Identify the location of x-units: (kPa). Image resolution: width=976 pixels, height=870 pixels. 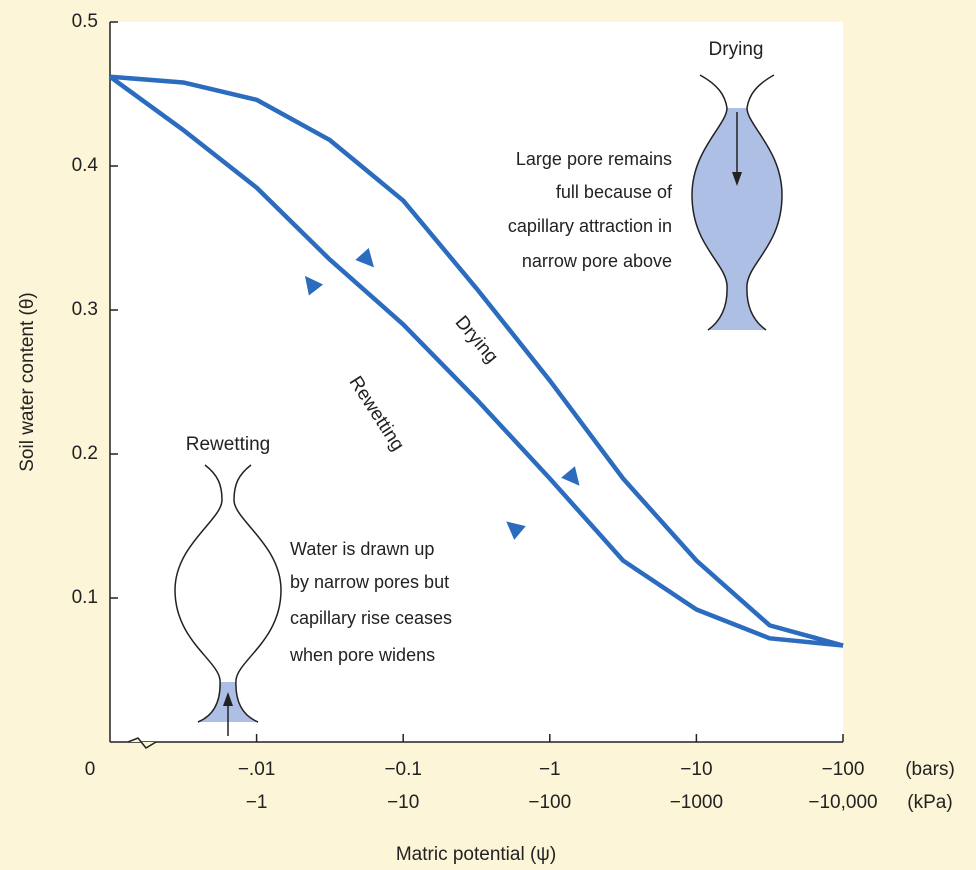
(929, 802).